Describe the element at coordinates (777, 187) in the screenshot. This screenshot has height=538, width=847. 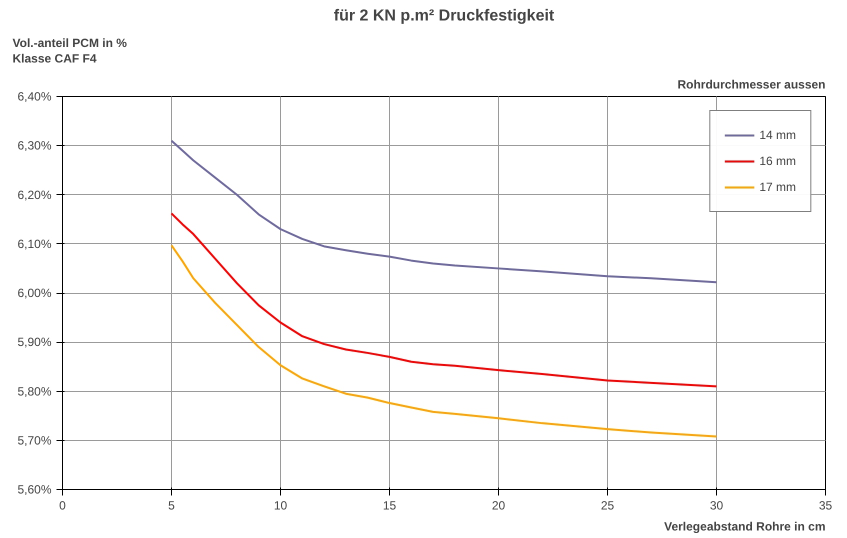
I see `legend-label: 17 mm` at that location.